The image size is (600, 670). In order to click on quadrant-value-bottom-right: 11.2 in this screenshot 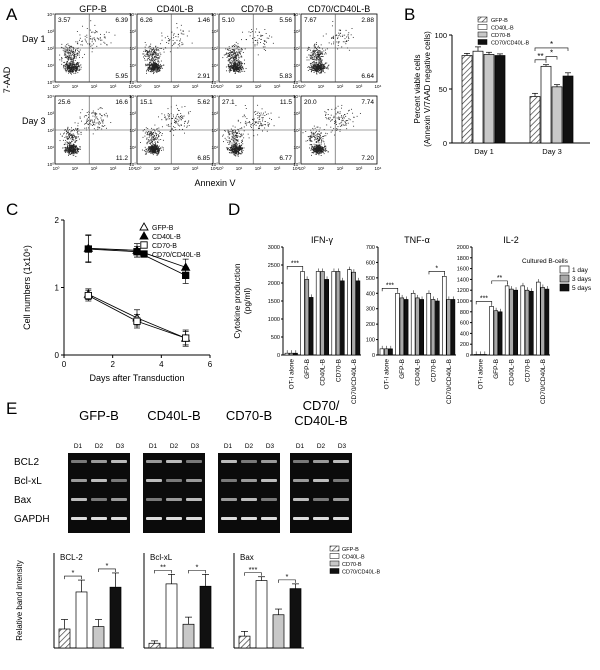, I will do `click(122, 158)`.